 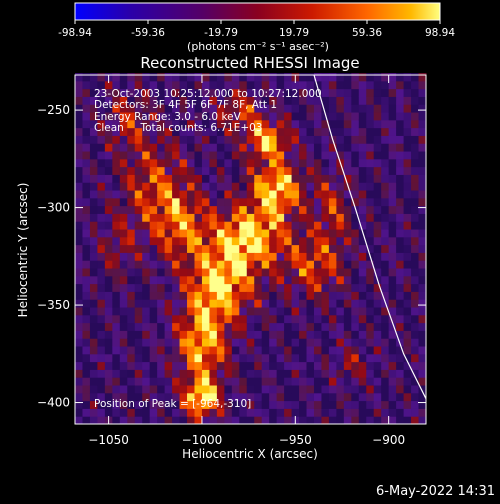 What do you see at coordinates (202, 440) in the screenshot?
I see `x-tick-label: −1000` at bounding box center [202, 440].